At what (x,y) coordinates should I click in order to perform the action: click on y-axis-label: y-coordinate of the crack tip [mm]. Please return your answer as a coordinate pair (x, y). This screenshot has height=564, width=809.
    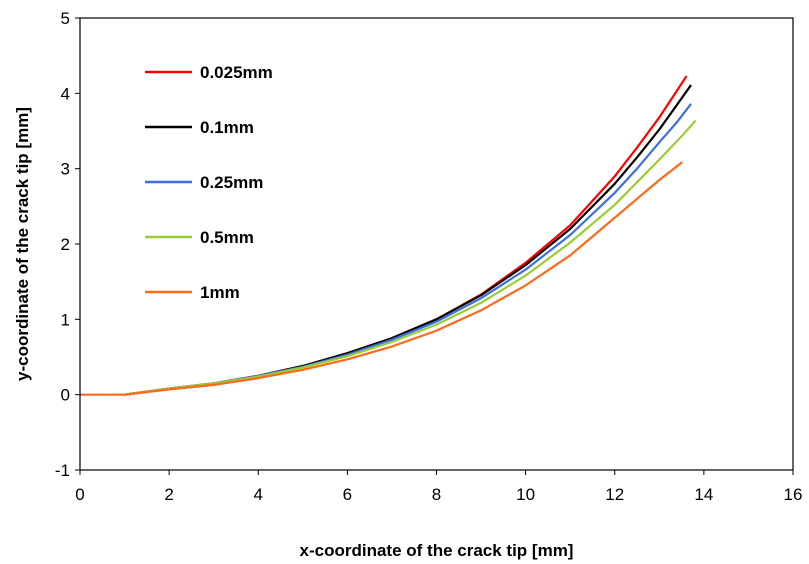
    Looking at the image, I should click on (22, 244).